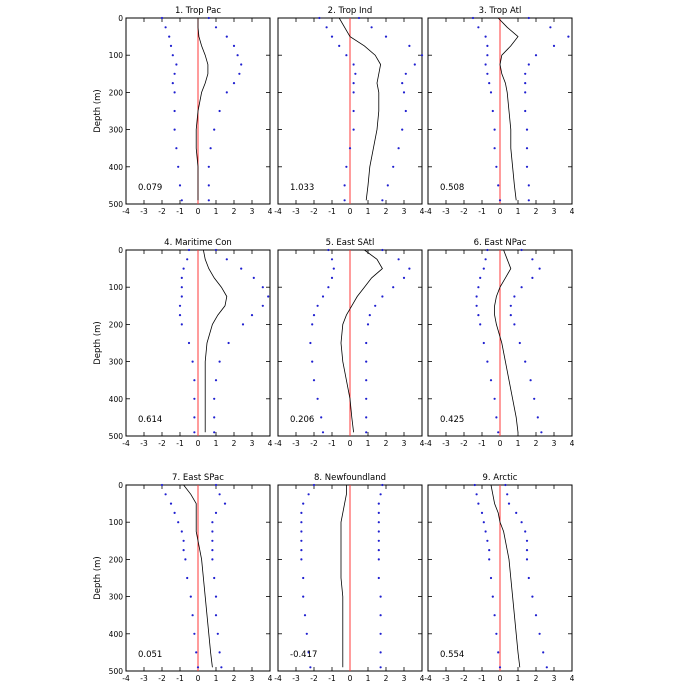  What do you see at coordinates (162, 443) in the screenshot?
I see `panel-4-xtick-label--2: -2` at bounding box center [162, 443].